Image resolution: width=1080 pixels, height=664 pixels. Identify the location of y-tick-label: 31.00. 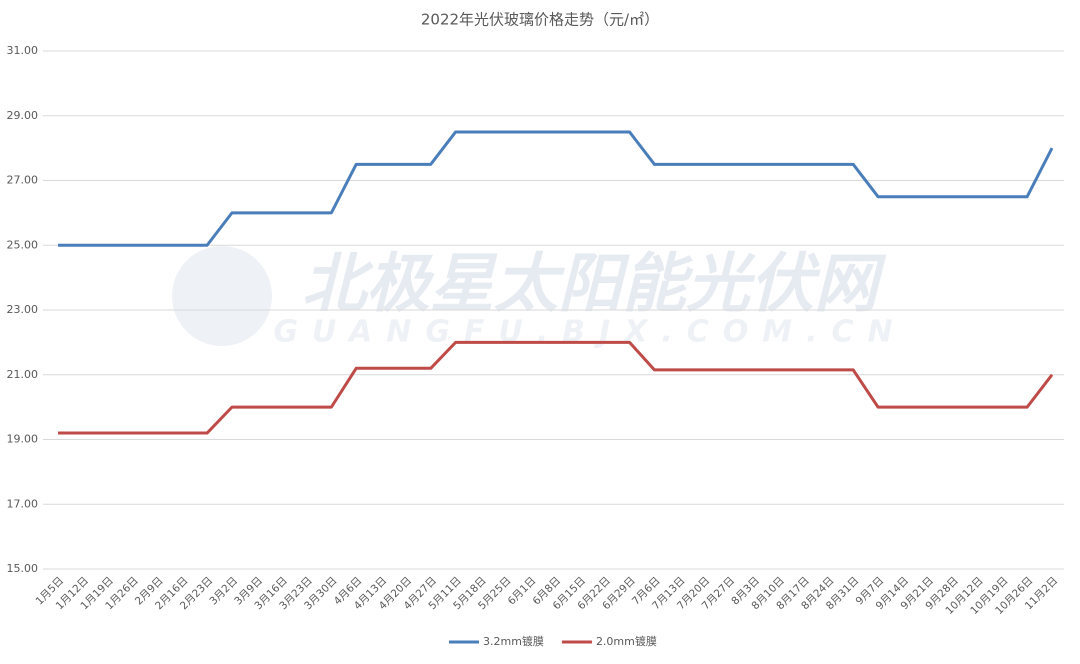
(23, 50).